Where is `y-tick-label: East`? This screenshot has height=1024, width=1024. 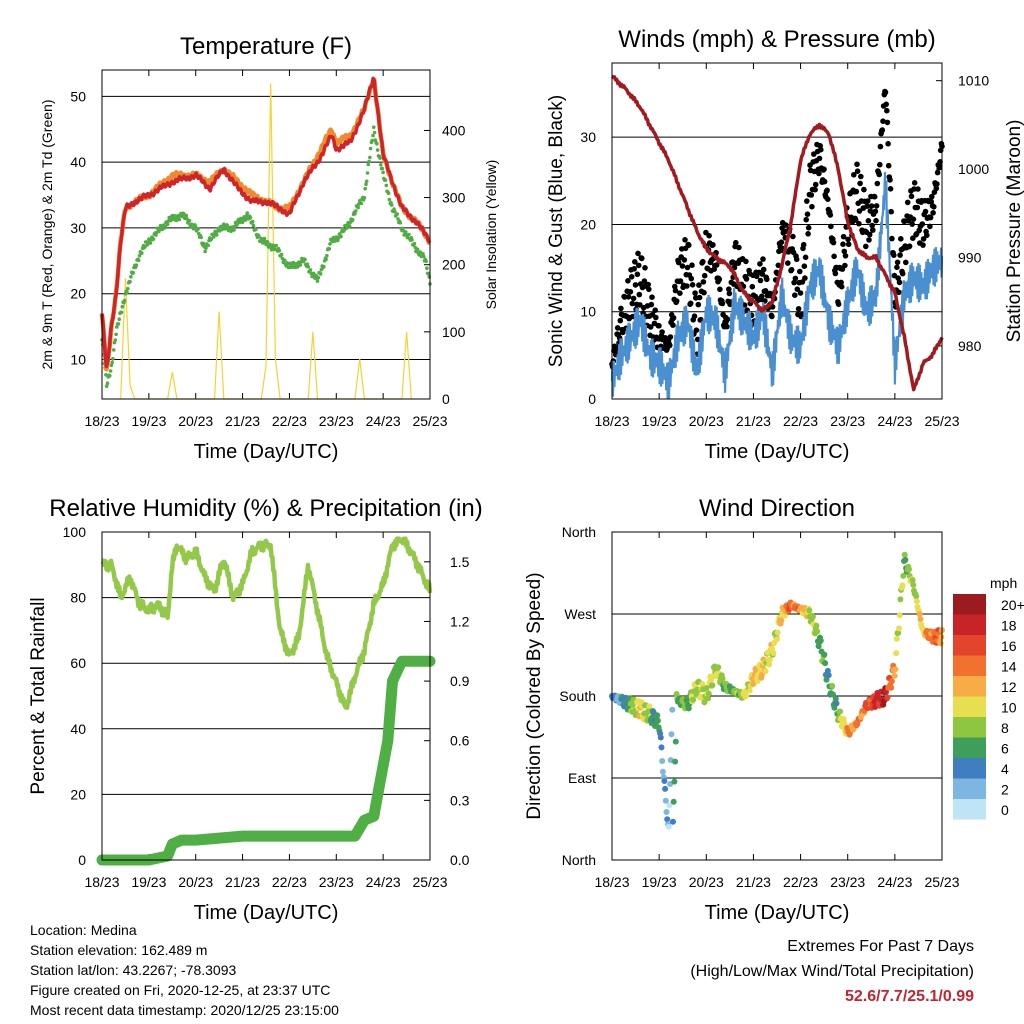
y-tick-label: East is located at coordinates (582, 778).